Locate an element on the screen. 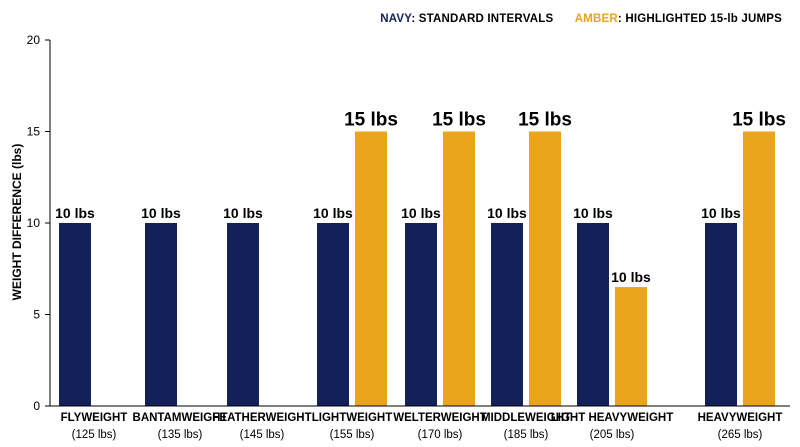 Image resolution: width=800 pixels, height=447 pixels. x-category-sublabel: (125 lbs) is located at coordinates (94, 435).